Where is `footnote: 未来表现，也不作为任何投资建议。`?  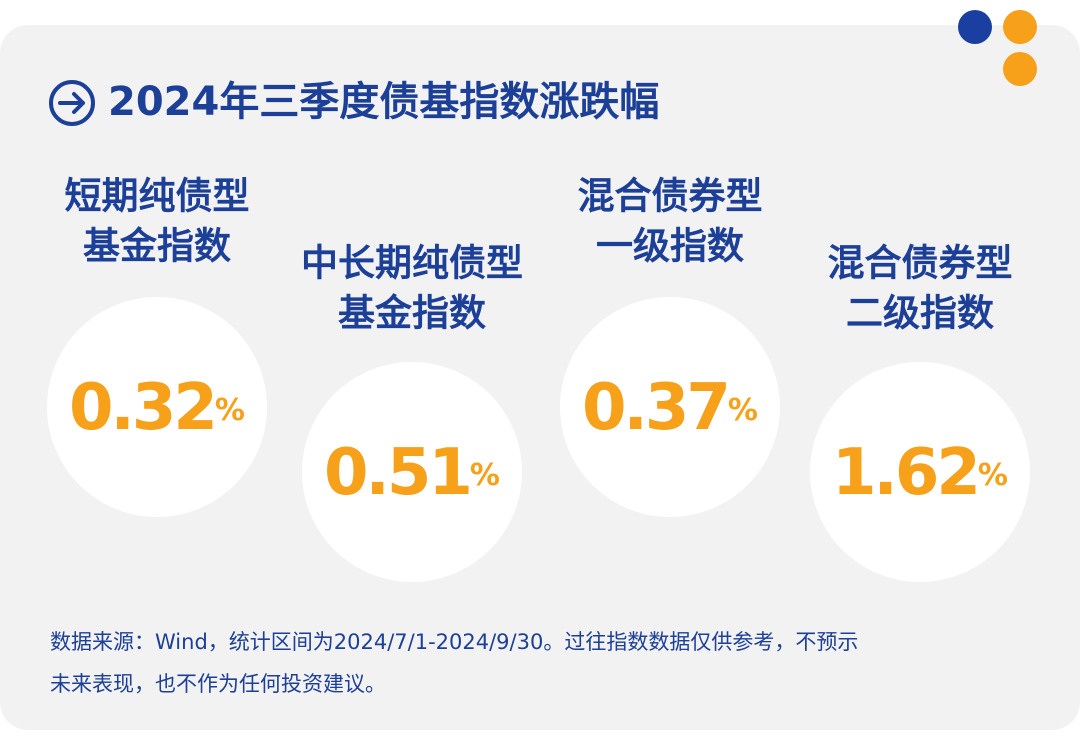
footnote: 未来表现，也不作为任何投资建议。 is located at coordinates (218, 684).